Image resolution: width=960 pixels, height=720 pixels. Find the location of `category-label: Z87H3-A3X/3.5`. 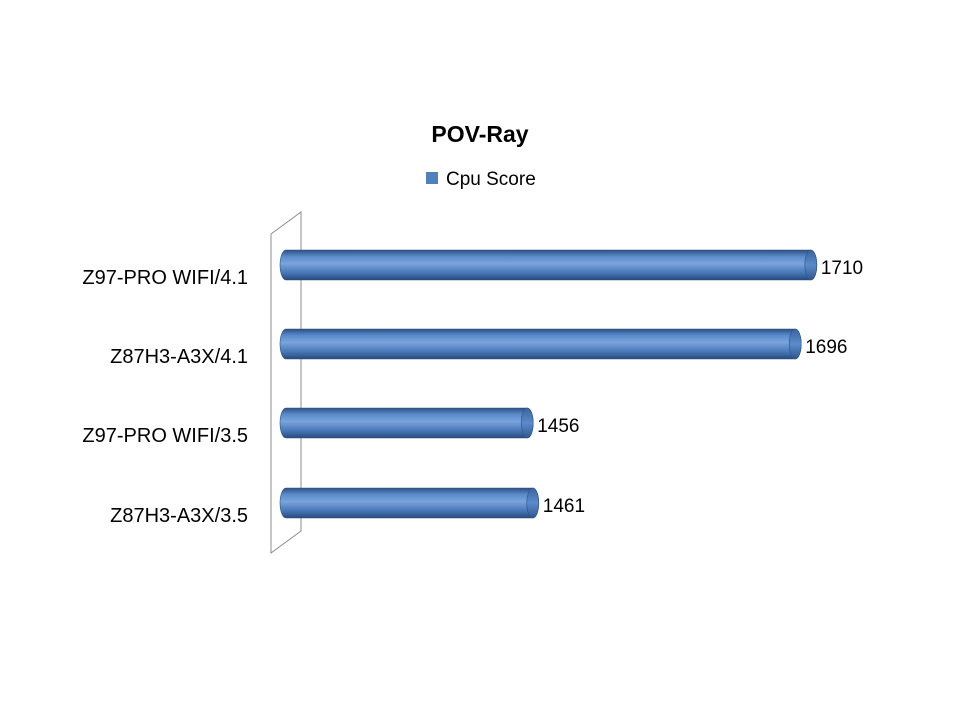

category-label: Z87H3-A3X/3.5 is located at coordinates (179, 516).